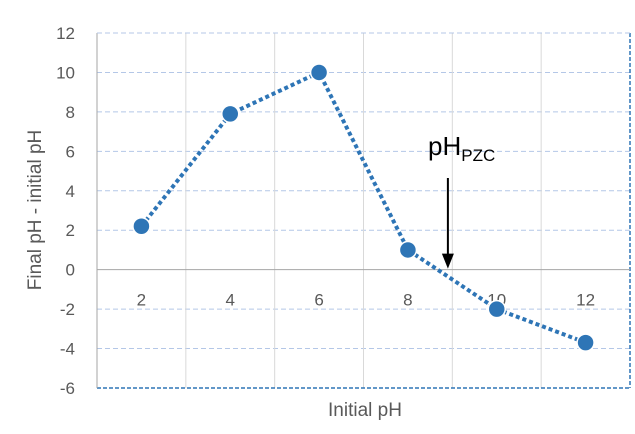  I want to click on y-tick-label: -2, so click(67, 309).